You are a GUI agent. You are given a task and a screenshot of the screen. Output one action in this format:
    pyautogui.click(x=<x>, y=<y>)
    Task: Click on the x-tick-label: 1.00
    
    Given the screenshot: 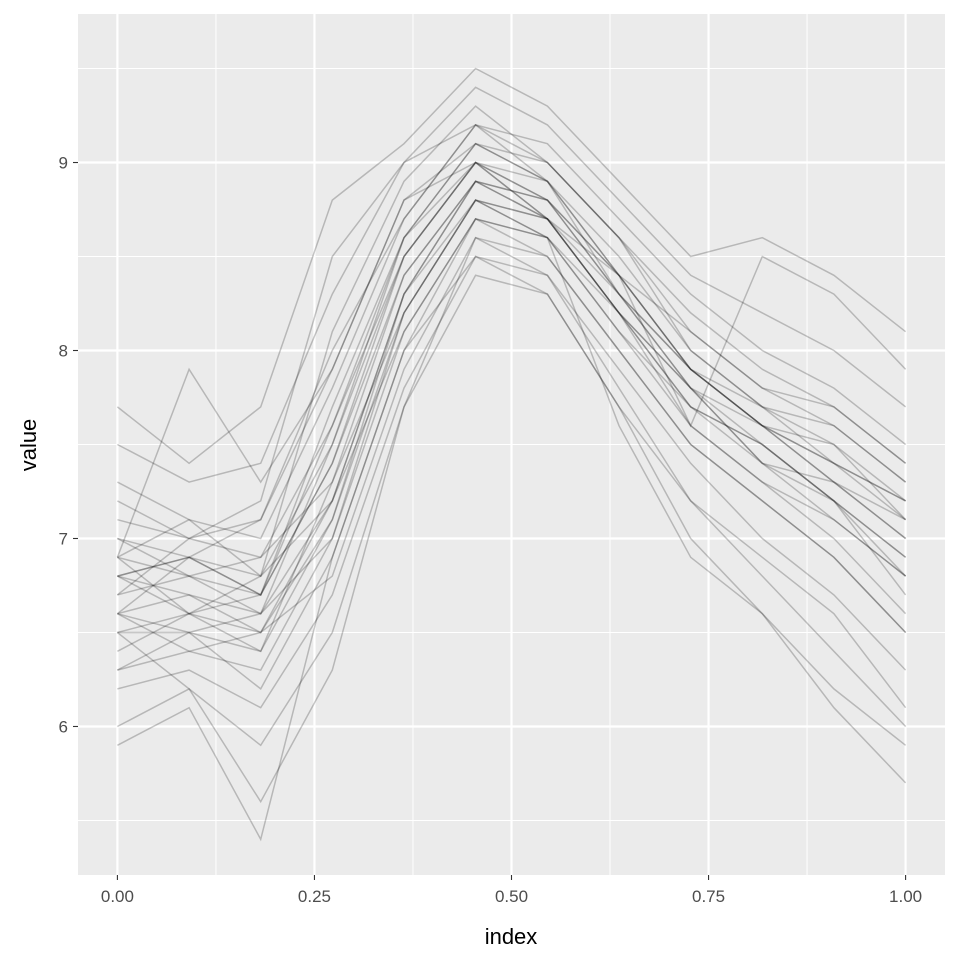 What is the action you would take?
    pyautogui.click(x=905, y=896)
    